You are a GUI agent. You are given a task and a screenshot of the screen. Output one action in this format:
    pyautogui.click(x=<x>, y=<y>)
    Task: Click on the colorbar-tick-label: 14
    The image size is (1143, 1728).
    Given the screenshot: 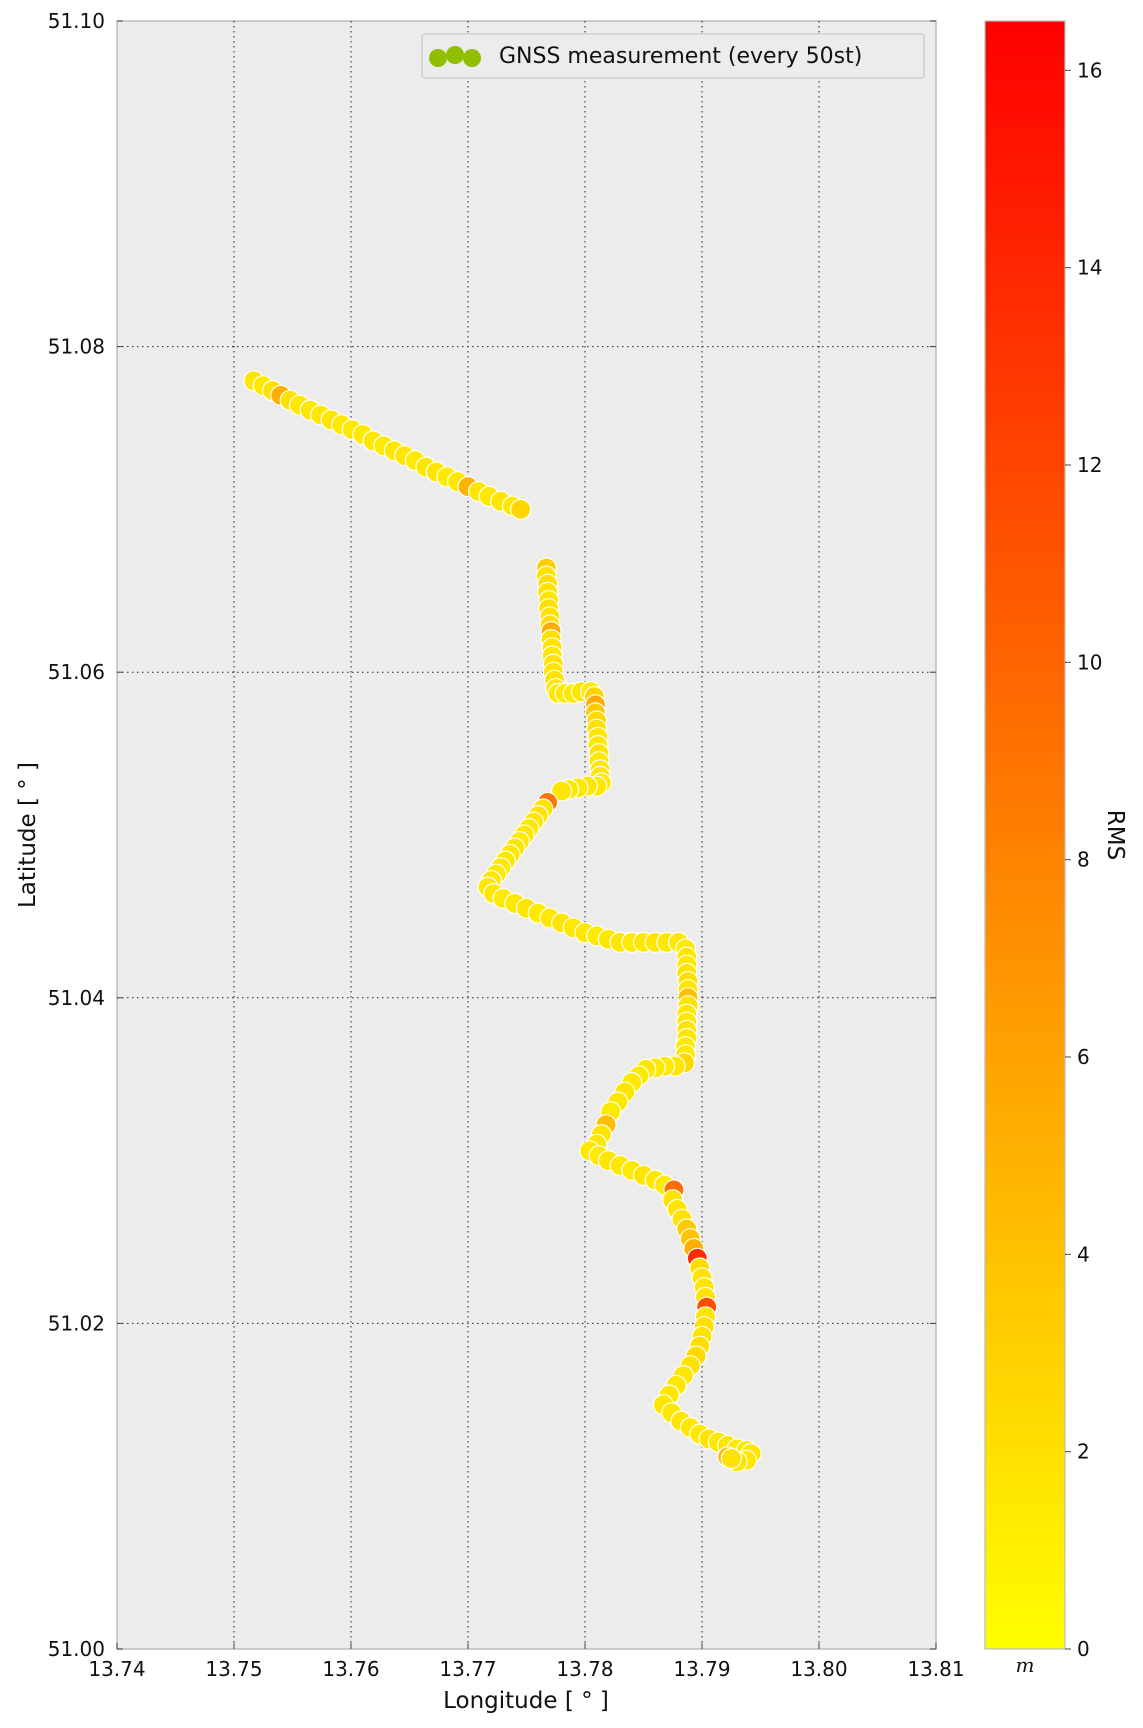 What is the action you would take?
    pyautogui.click(x=1089, y=268)
    